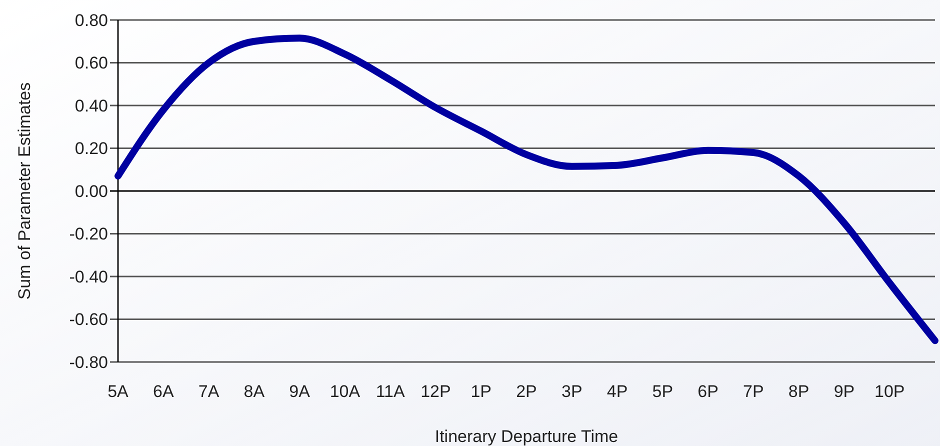 The height and width of the screenshot is (446, 940). Describe the element at coordinates (708, 391) in the screenshot. I see `x-tick-label: 6P` at that location.